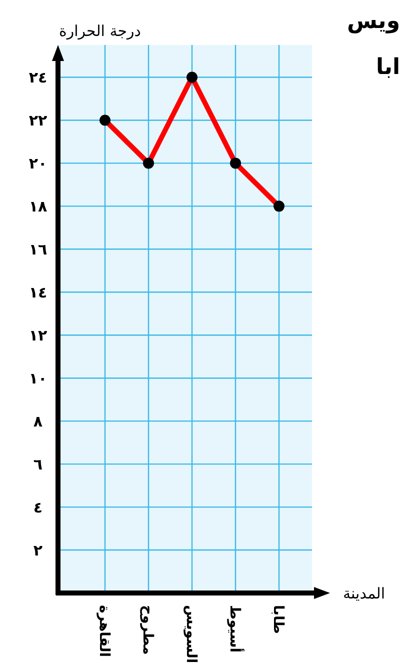 Image resolution: width=402 pixels, height=672 pixels. What do you see at coordinates (38, 206) in the screenshot?
I see `y-tick-label: ١٨` at bounding box center [38, 206].